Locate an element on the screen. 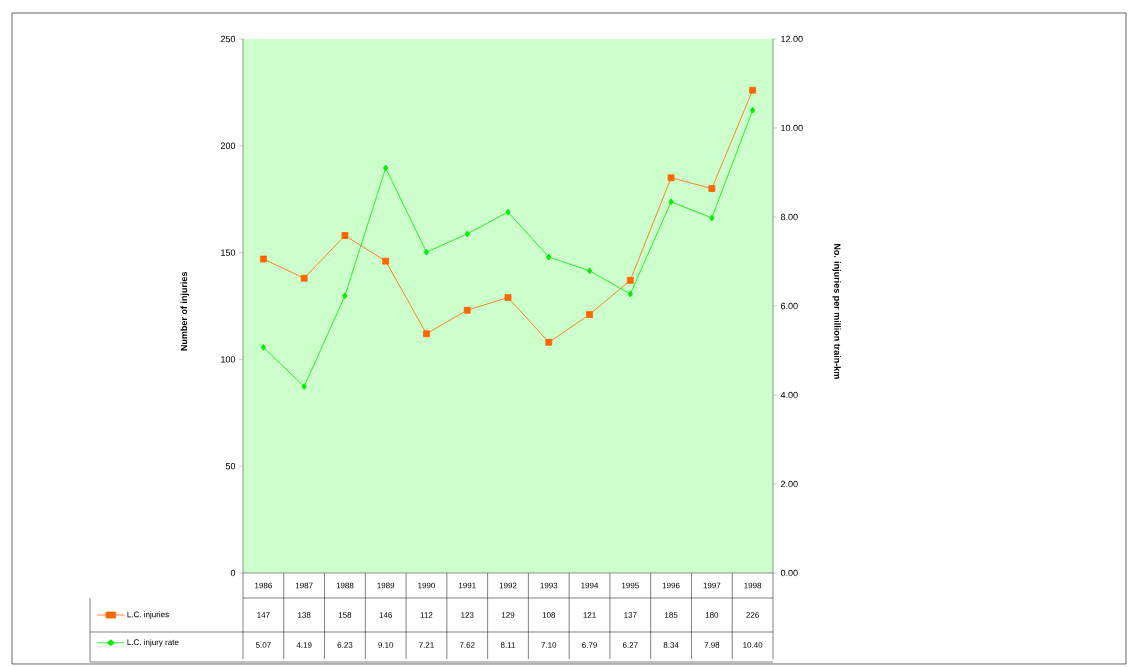 This screenshot has width=1128, height=667. data-label: 112 is located at coordinates (426, 615).